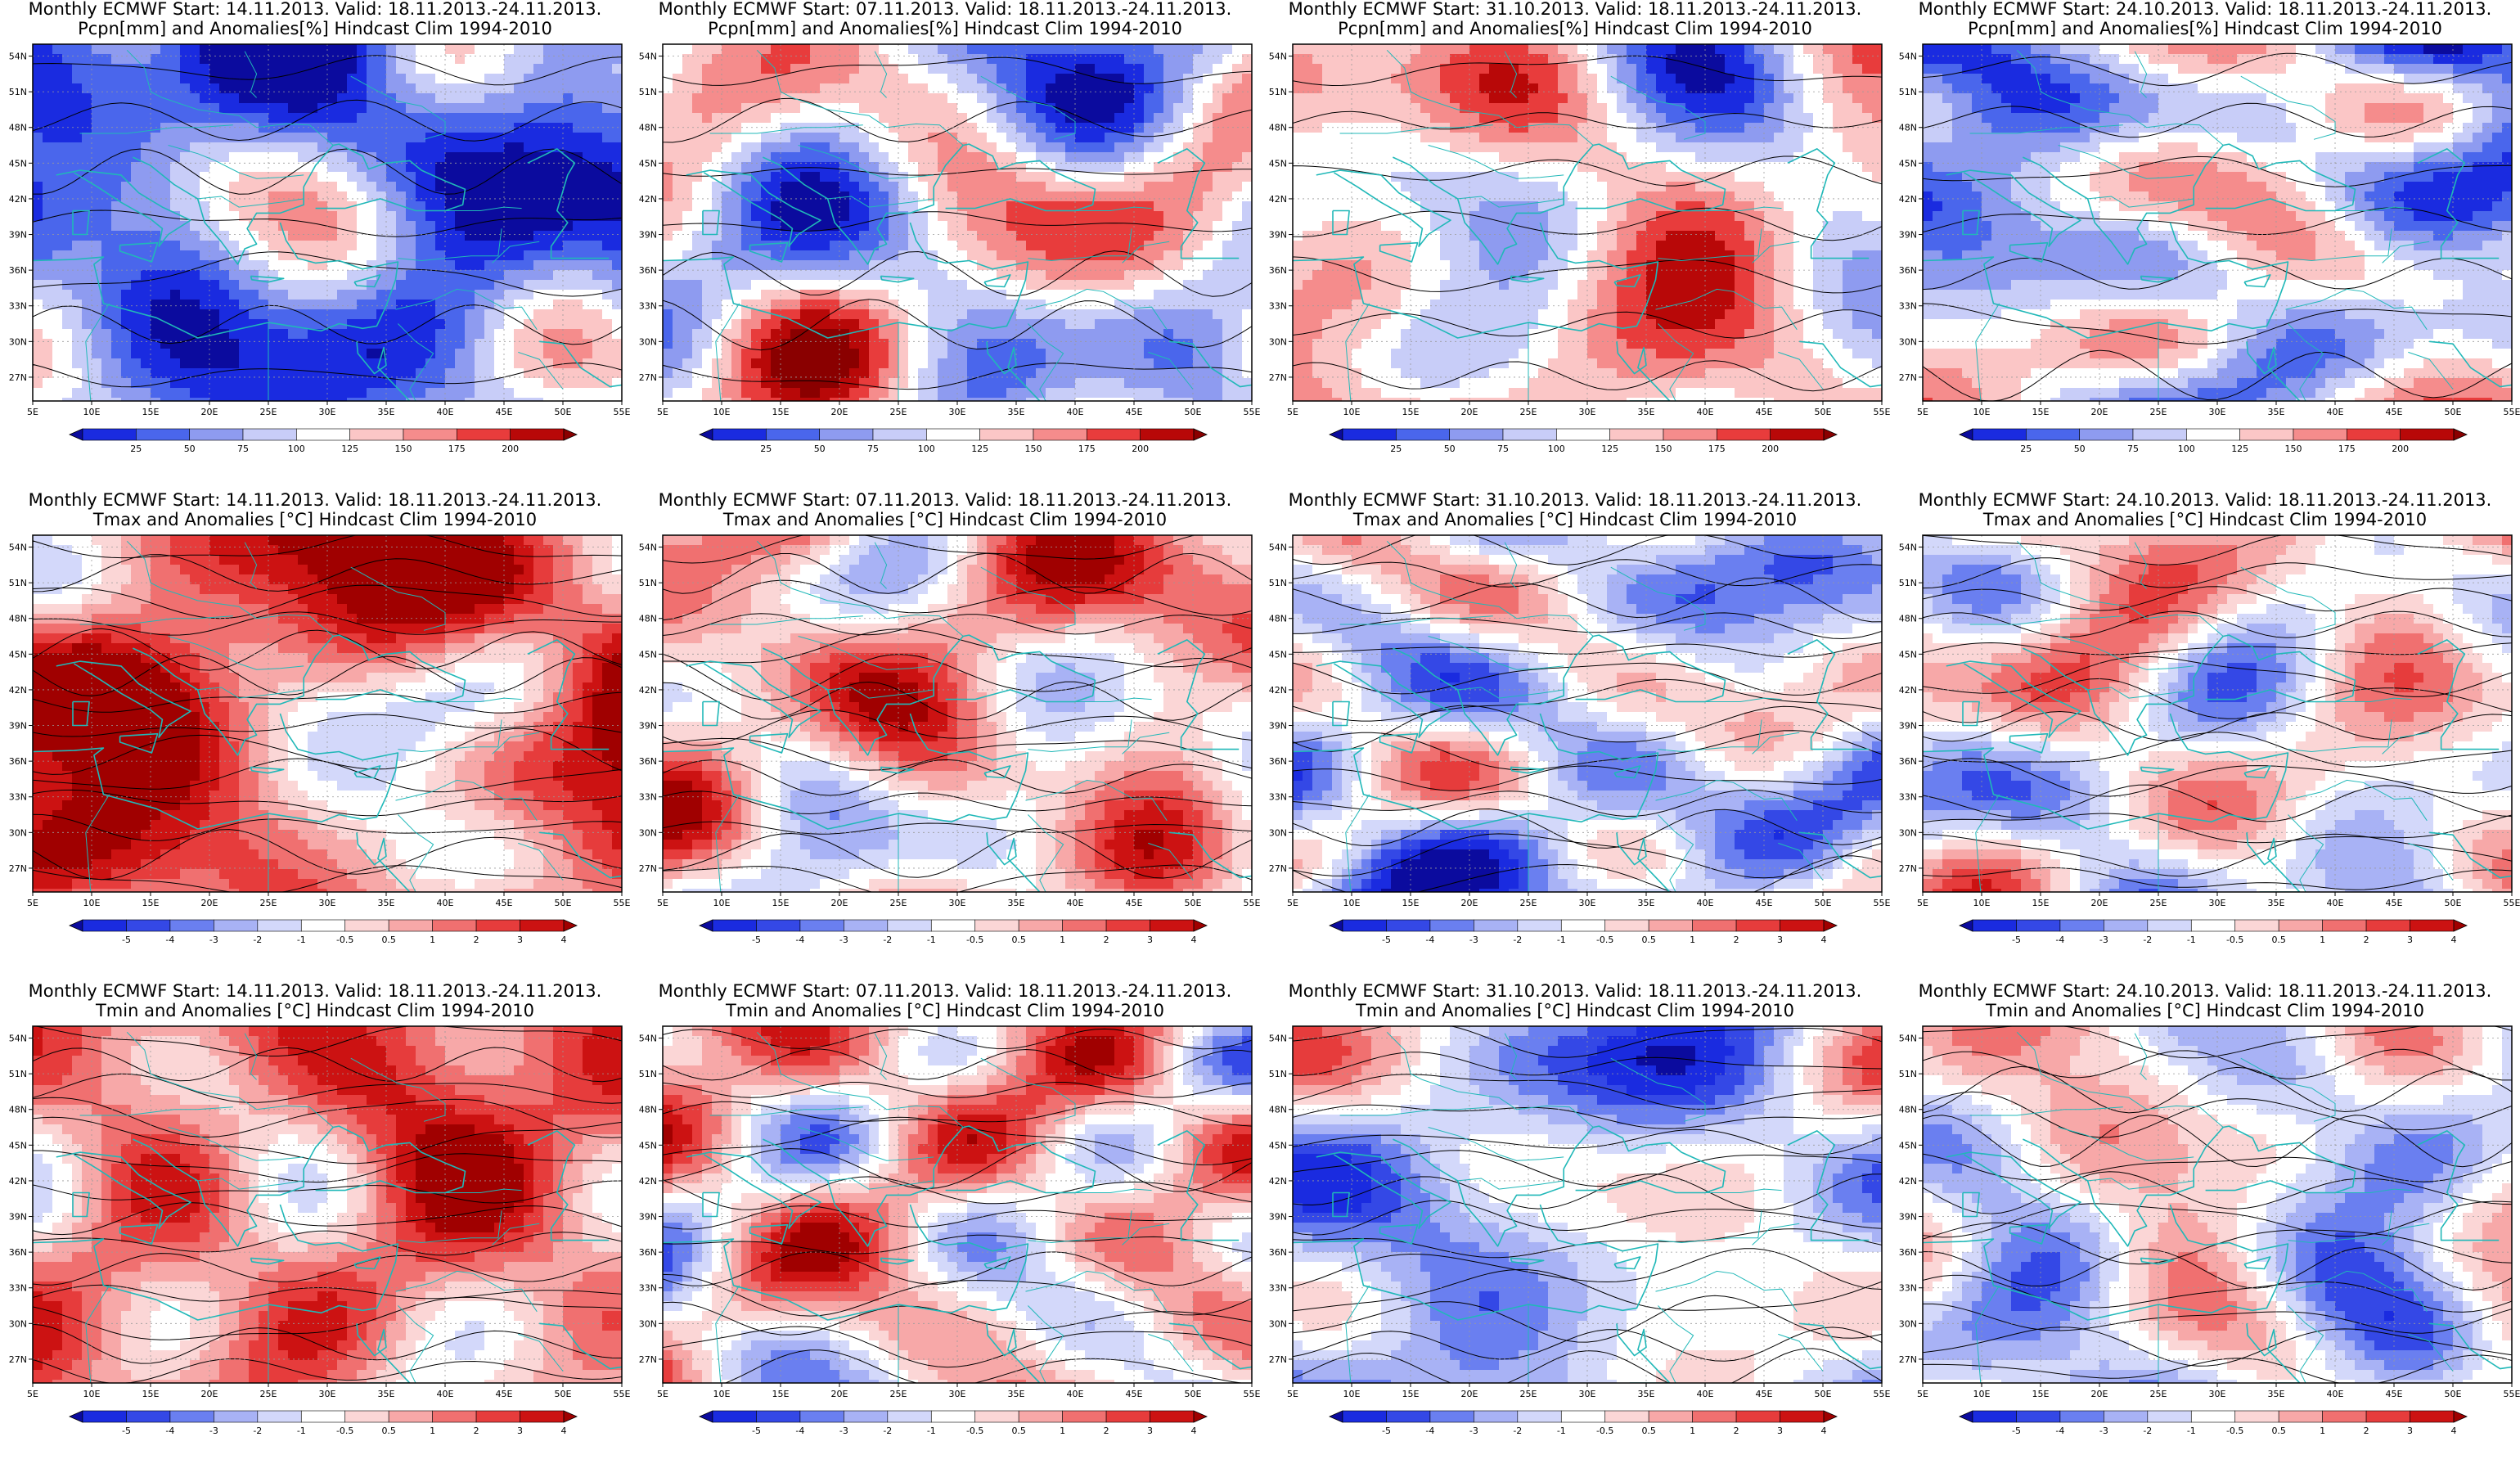 The image size is (2520, 1473). What do you see at coordinates (1588, 1394) in the screenshot?
I see `lon-tick-label: 30E` at bounding box center [1588, 1394].